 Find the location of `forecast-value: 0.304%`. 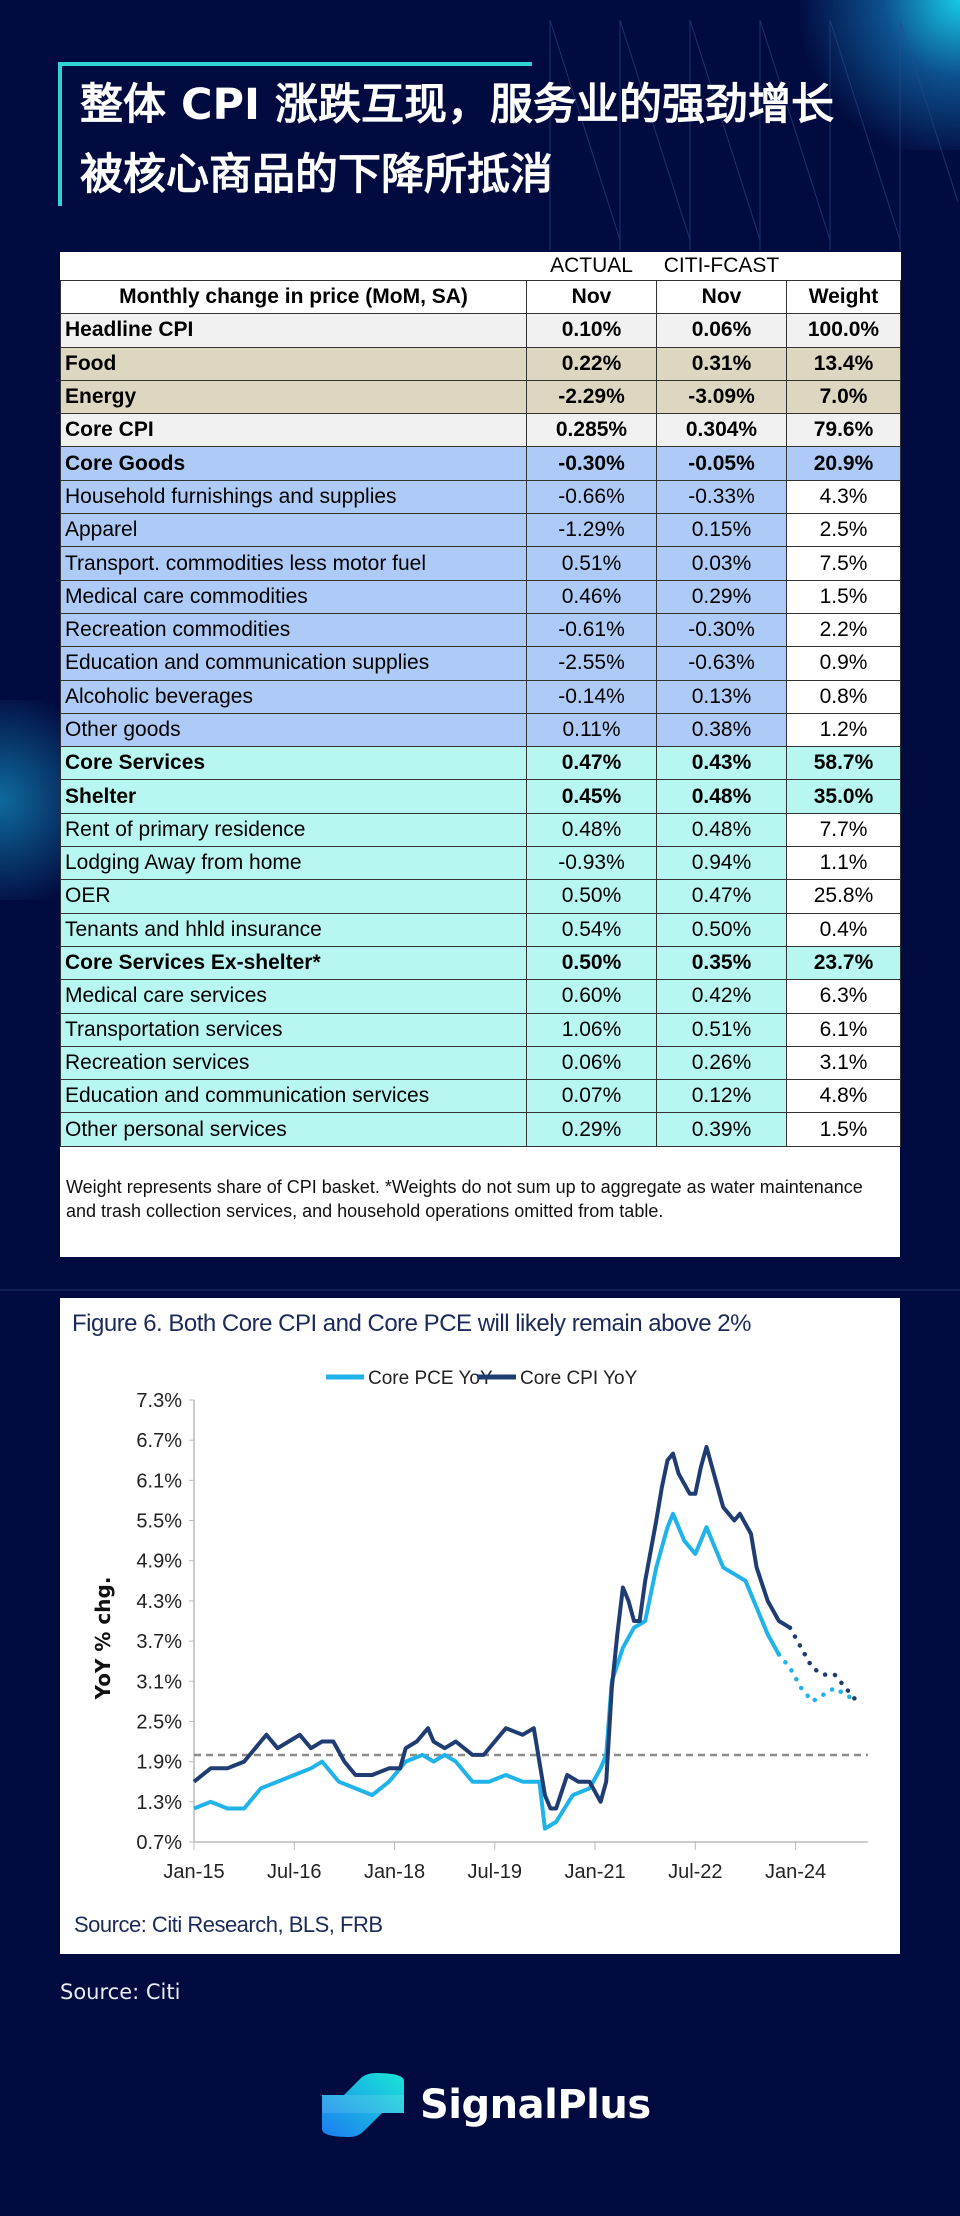

forecast-value: 0.304% is located at coordinates (721, 430).